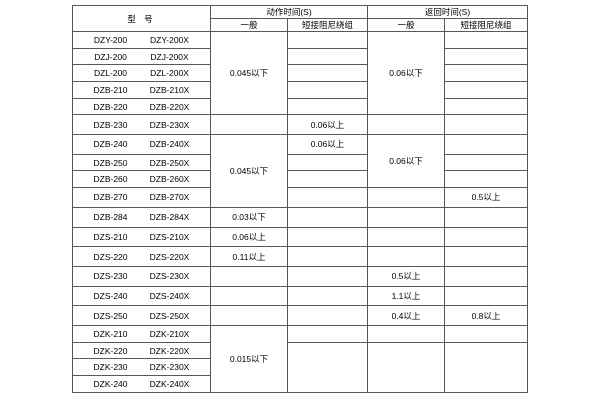  I want to click on model-cell: DZB-230 DZB-230X, so click(141, 125).